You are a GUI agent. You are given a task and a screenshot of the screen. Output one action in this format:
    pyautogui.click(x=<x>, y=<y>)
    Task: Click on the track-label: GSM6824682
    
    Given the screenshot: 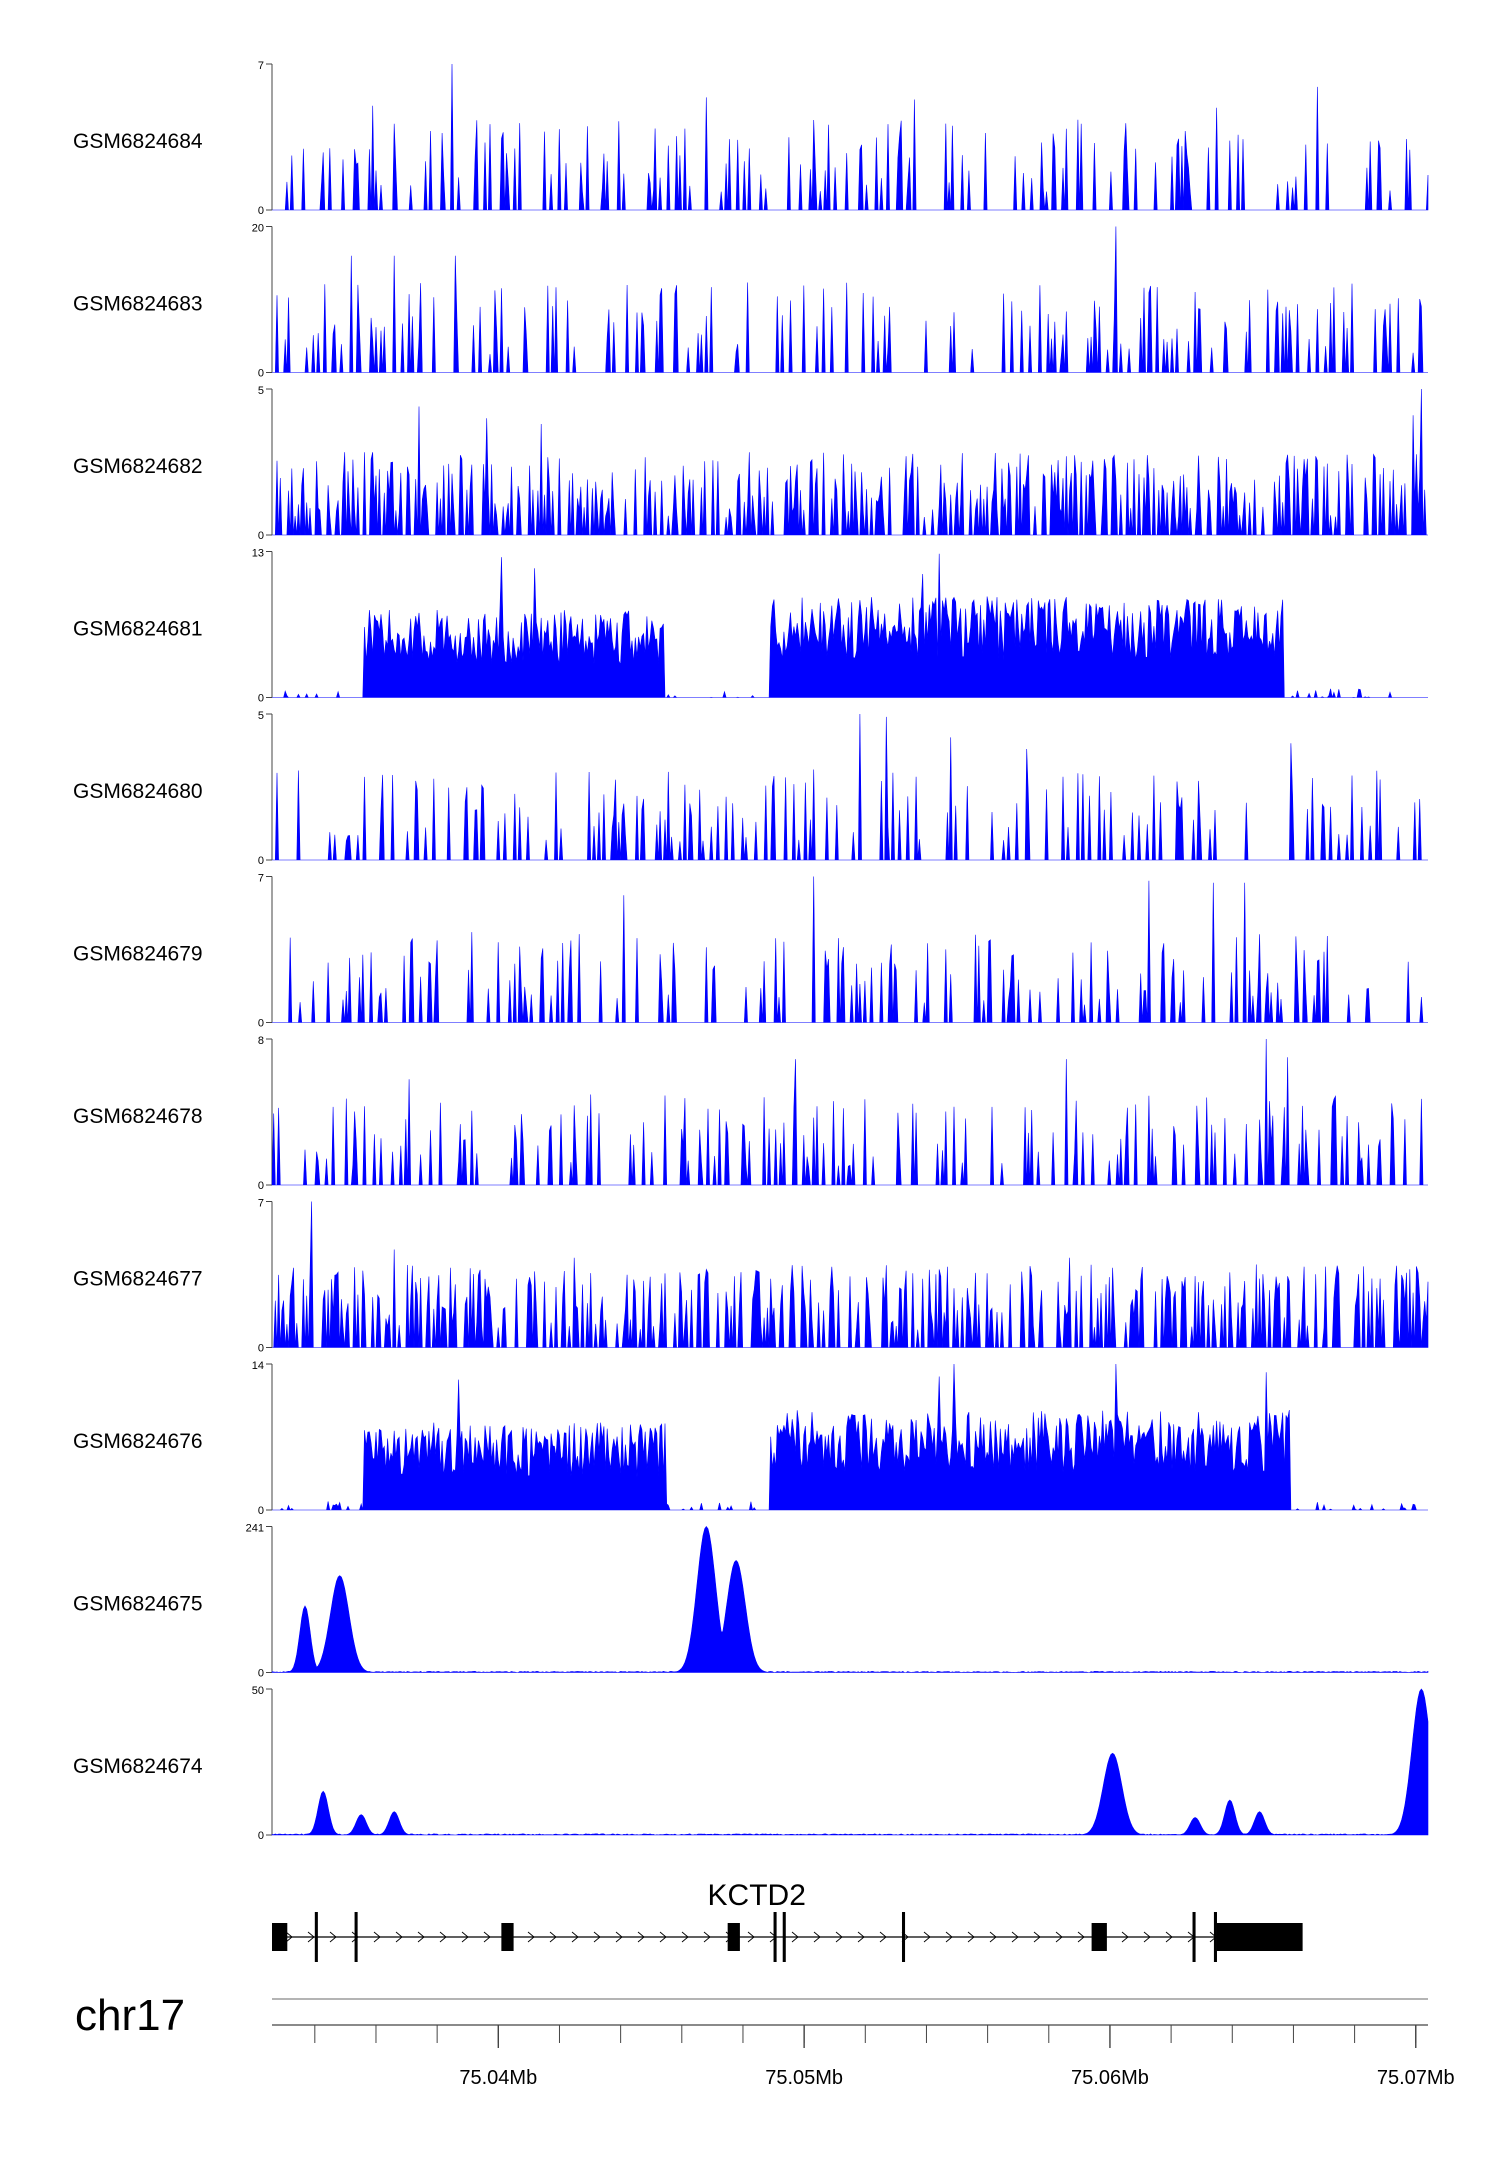 What is the action you would take?
    pyautogui.click(x=138, y=466)
    